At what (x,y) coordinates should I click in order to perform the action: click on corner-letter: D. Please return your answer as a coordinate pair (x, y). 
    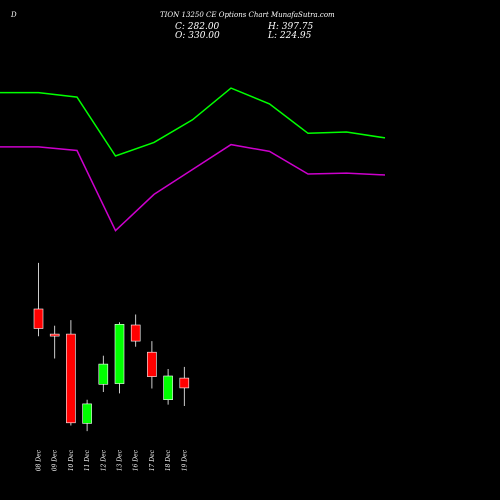
    Looking at the image, I should click on (13, 15).